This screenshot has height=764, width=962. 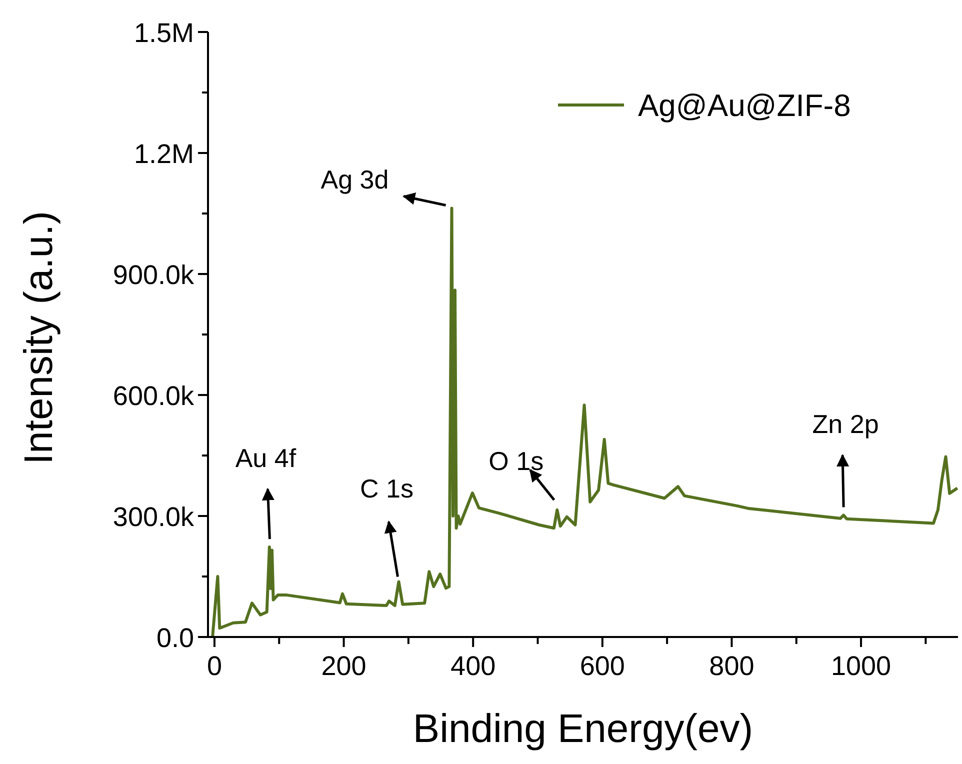 What do you see at coordinates (39, 337) in the screenshot?
I see `y-axis-title: Intensity (a.u.)` at bounding box center [39, 337].